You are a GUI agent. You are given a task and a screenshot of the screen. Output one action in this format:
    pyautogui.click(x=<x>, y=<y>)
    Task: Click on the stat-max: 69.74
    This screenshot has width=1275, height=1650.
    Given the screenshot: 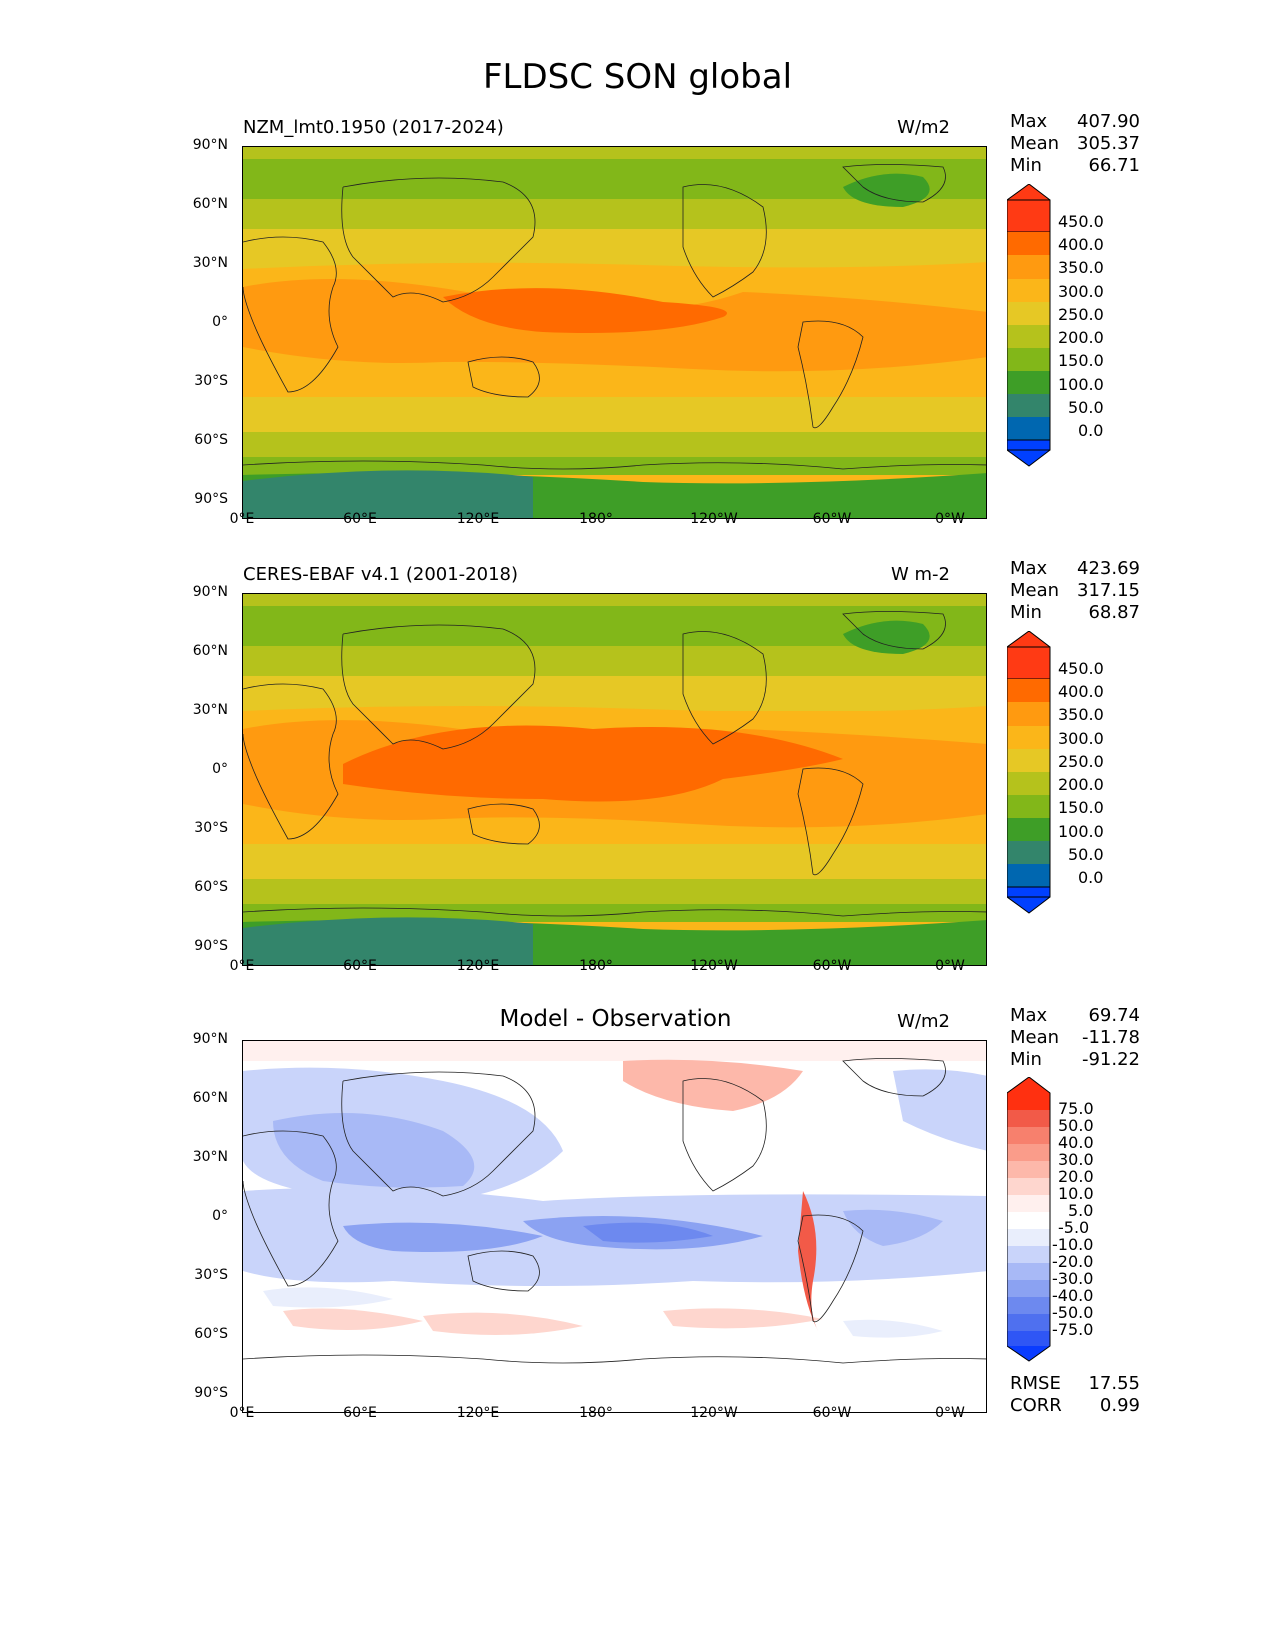 What is the action you would take?
    pyautogui.click(x=1114, y=1015)
    